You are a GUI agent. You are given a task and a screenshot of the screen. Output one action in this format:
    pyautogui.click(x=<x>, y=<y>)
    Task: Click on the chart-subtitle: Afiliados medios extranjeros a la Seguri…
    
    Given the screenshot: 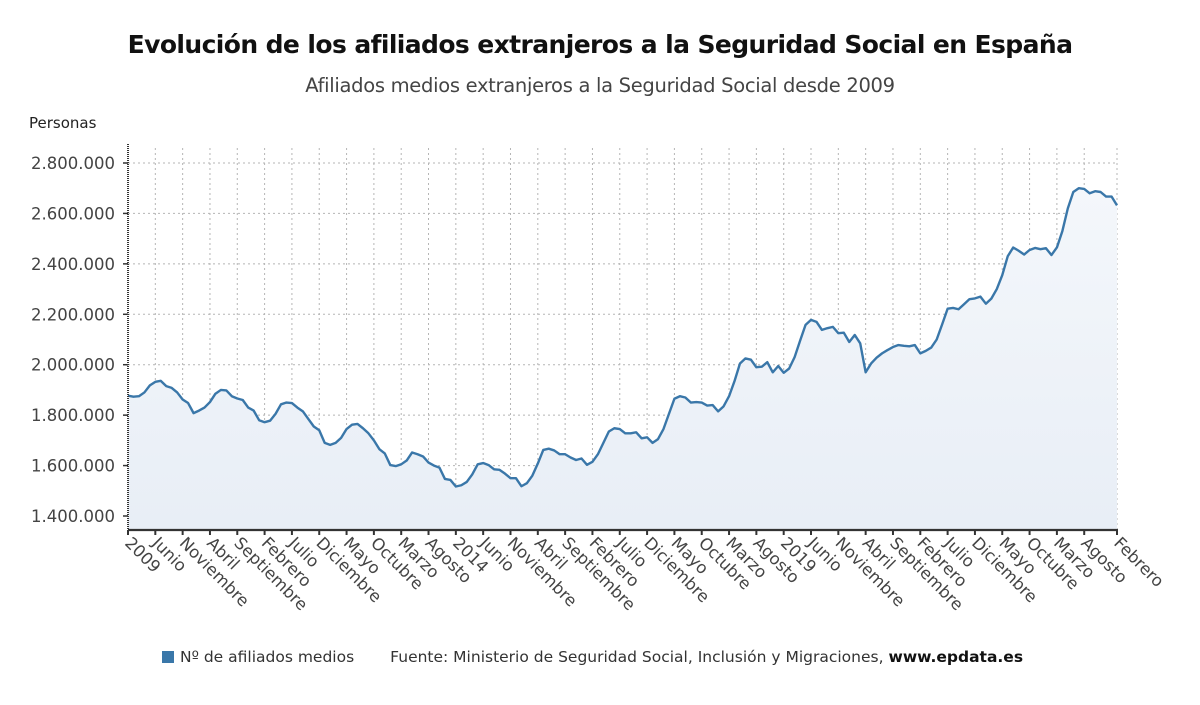 What is the action you would take?
    pyautogui.click(x=600, y=85)
    